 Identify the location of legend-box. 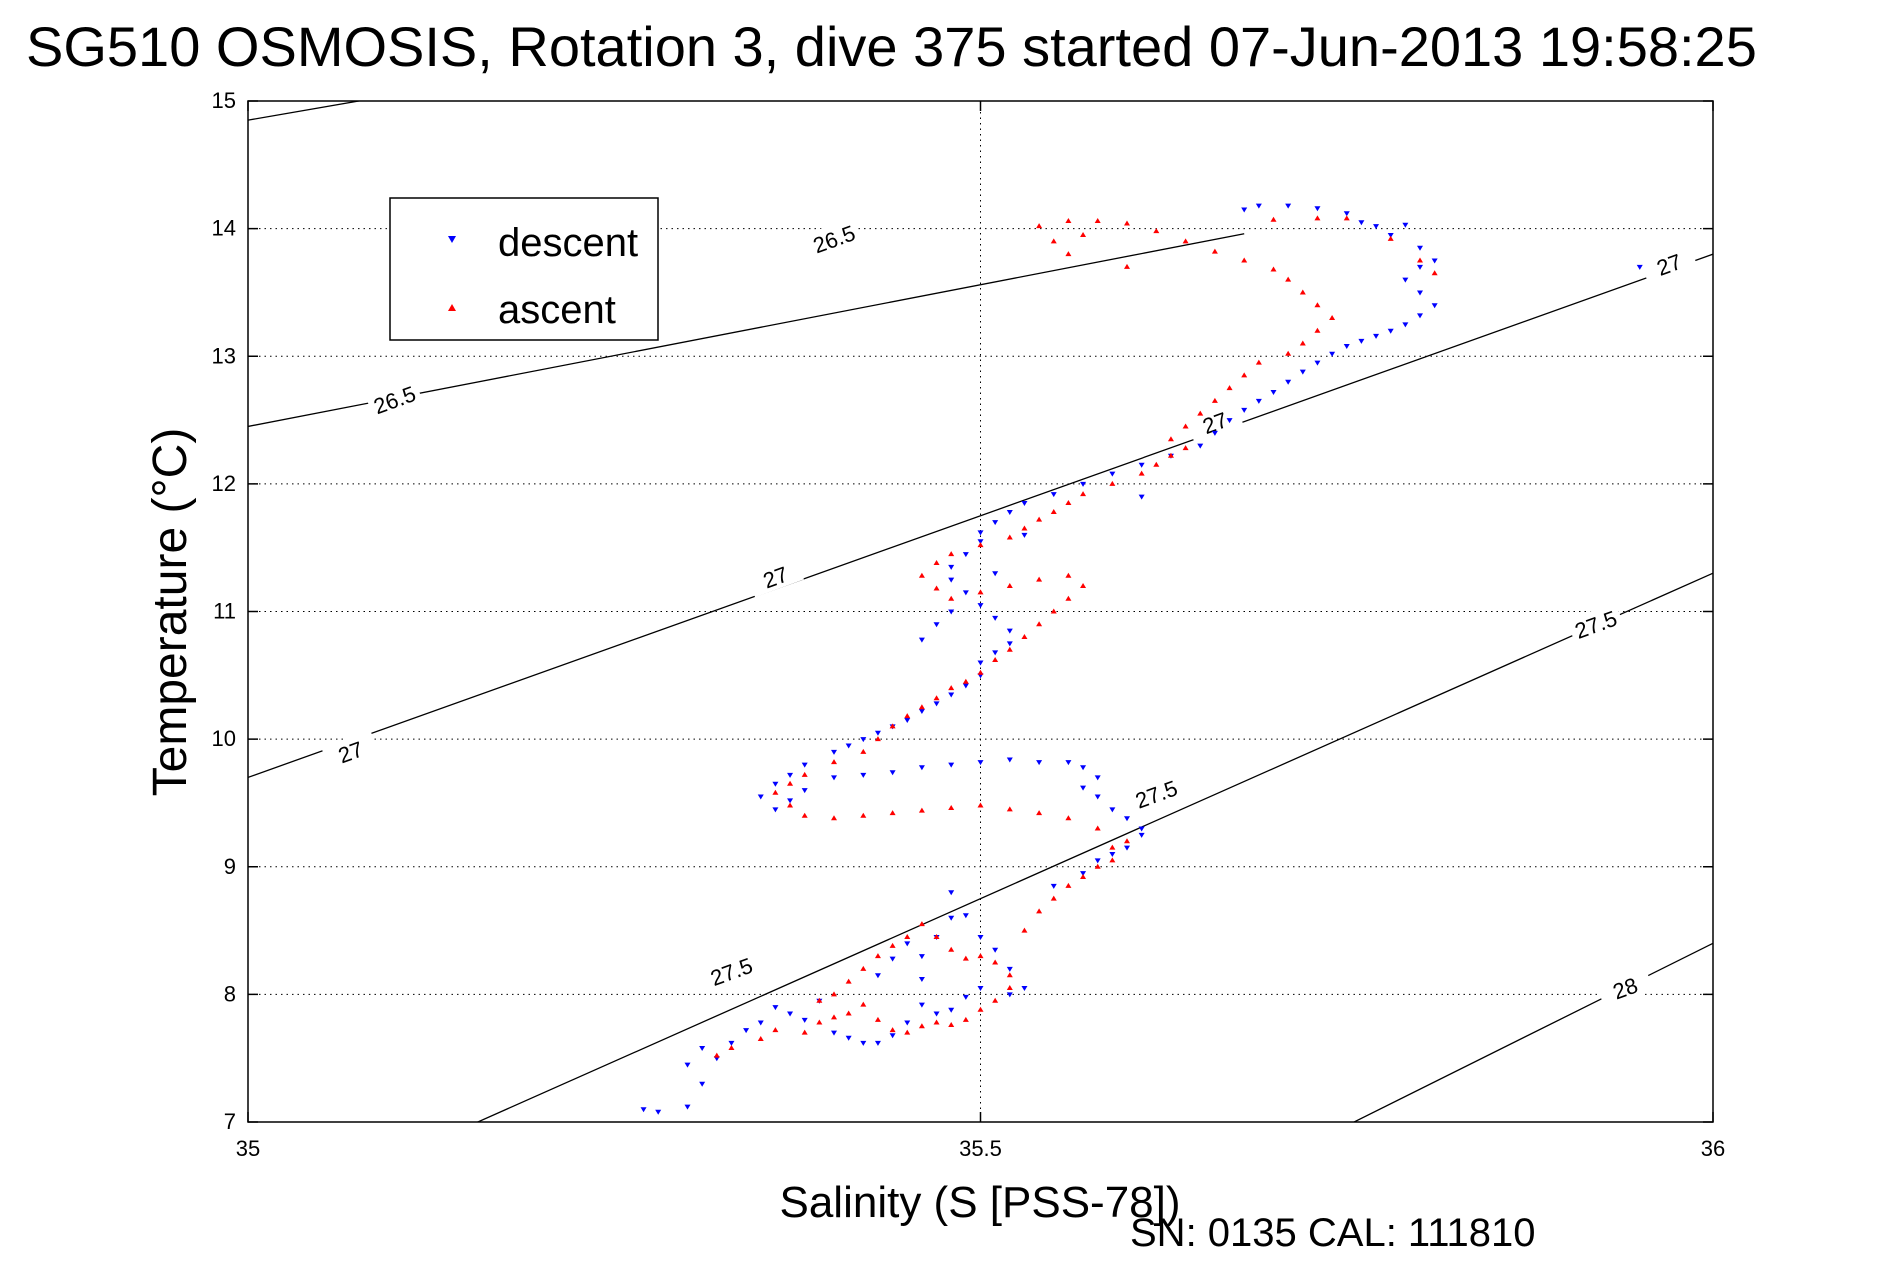
(524, 269).